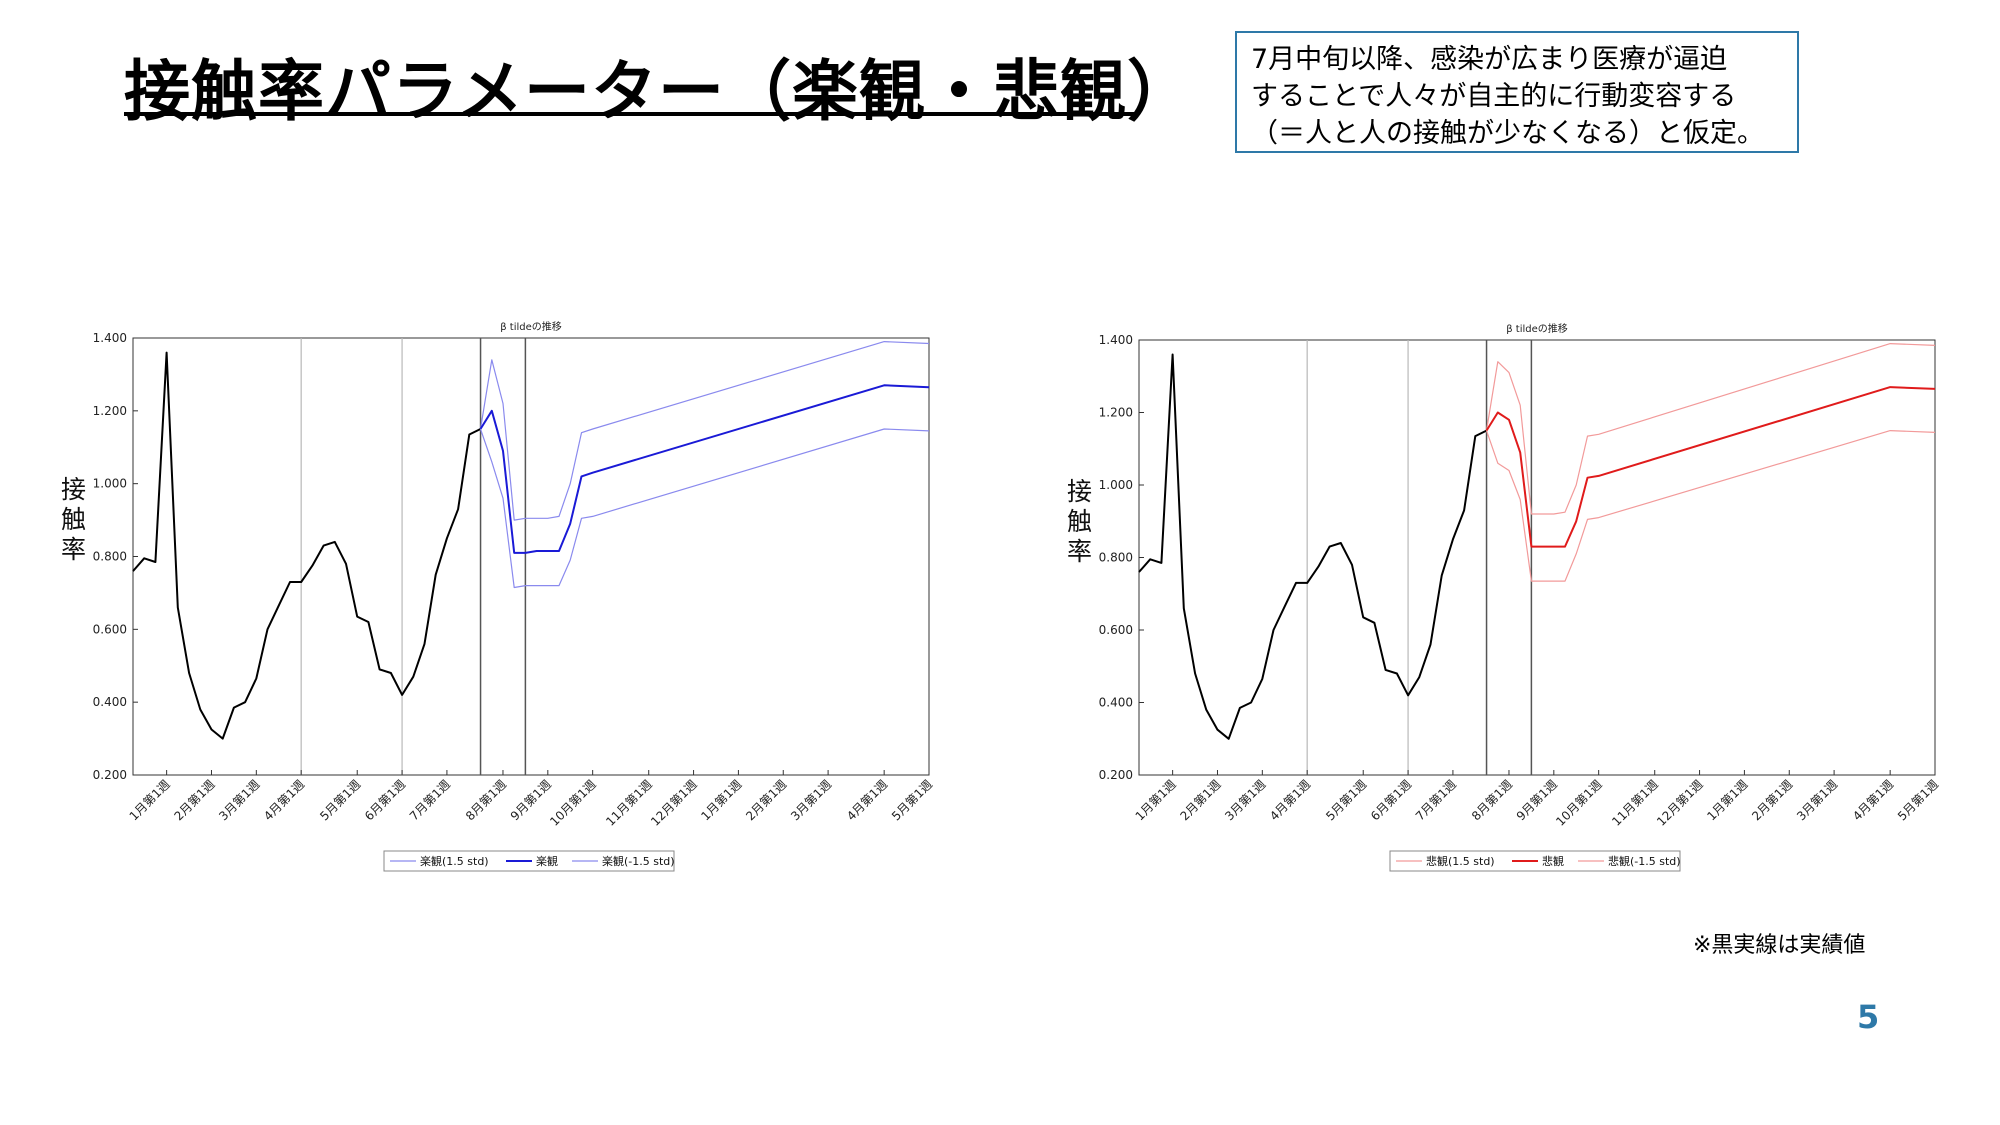 This screenshot has height=1125, width=2000. What do you see at coordinates (1644, 861) in the screenshot?
I see `legend-label: 悲観(-1.5 std)` at bounding box center [1644, 861].